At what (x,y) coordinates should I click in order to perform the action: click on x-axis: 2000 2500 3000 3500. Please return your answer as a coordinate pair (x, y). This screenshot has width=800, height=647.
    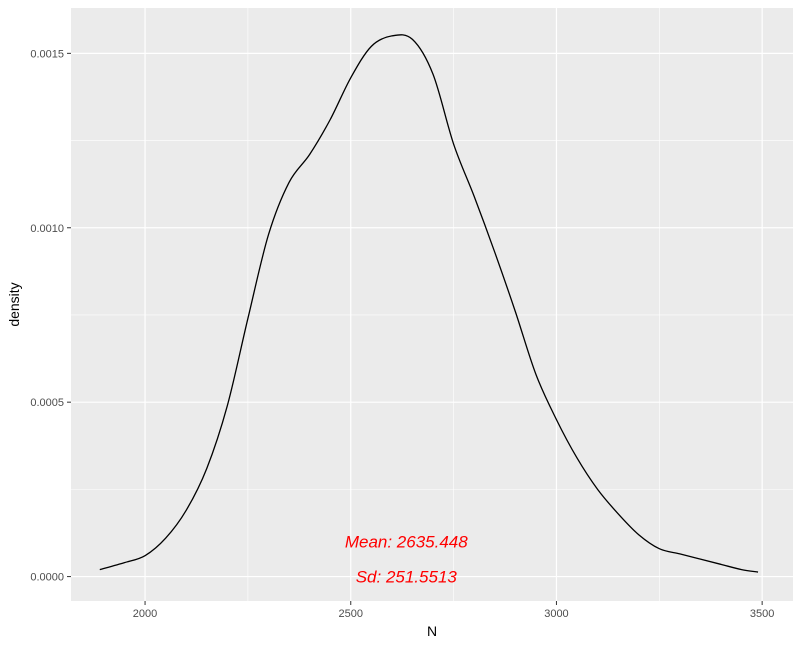
    Looking at the image, I should click on (453, 610).